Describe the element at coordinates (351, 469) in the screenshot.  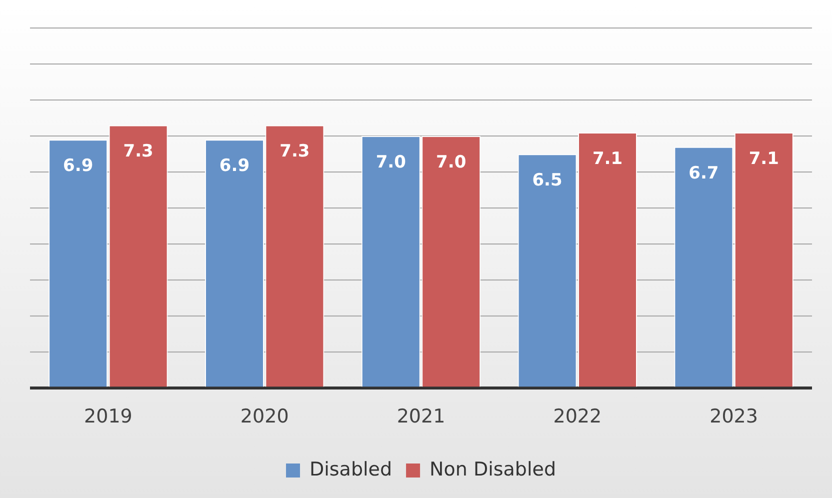
I see `legend-label: Disabled` at that location.